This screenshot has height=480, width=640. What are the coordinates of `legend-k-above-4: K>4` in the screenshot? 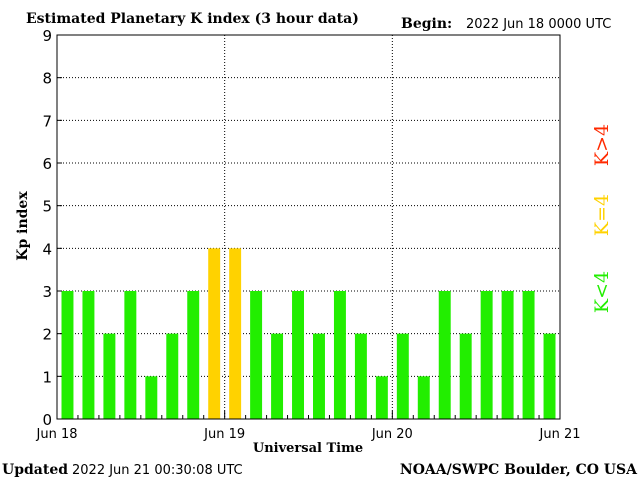 It's located at (602, 145).